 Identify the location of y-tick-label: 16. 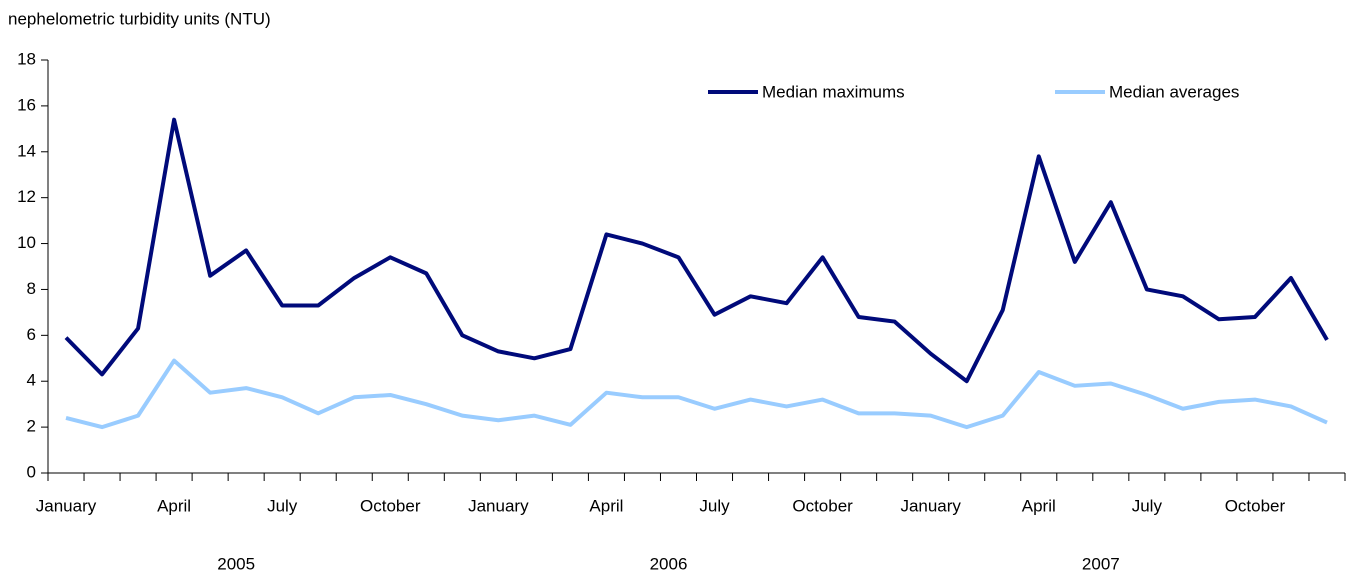
(26, 104).